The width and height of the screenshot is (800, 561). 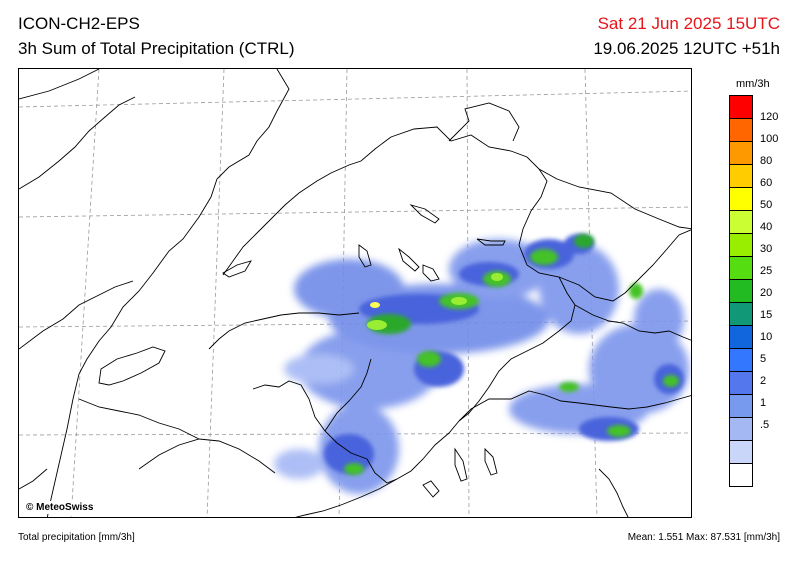 What do you see at coordinates (686, 48) in the screenshot?
I see `run-time: 19.06.2025 12UTC +51h` at bounding box center [686, 48].